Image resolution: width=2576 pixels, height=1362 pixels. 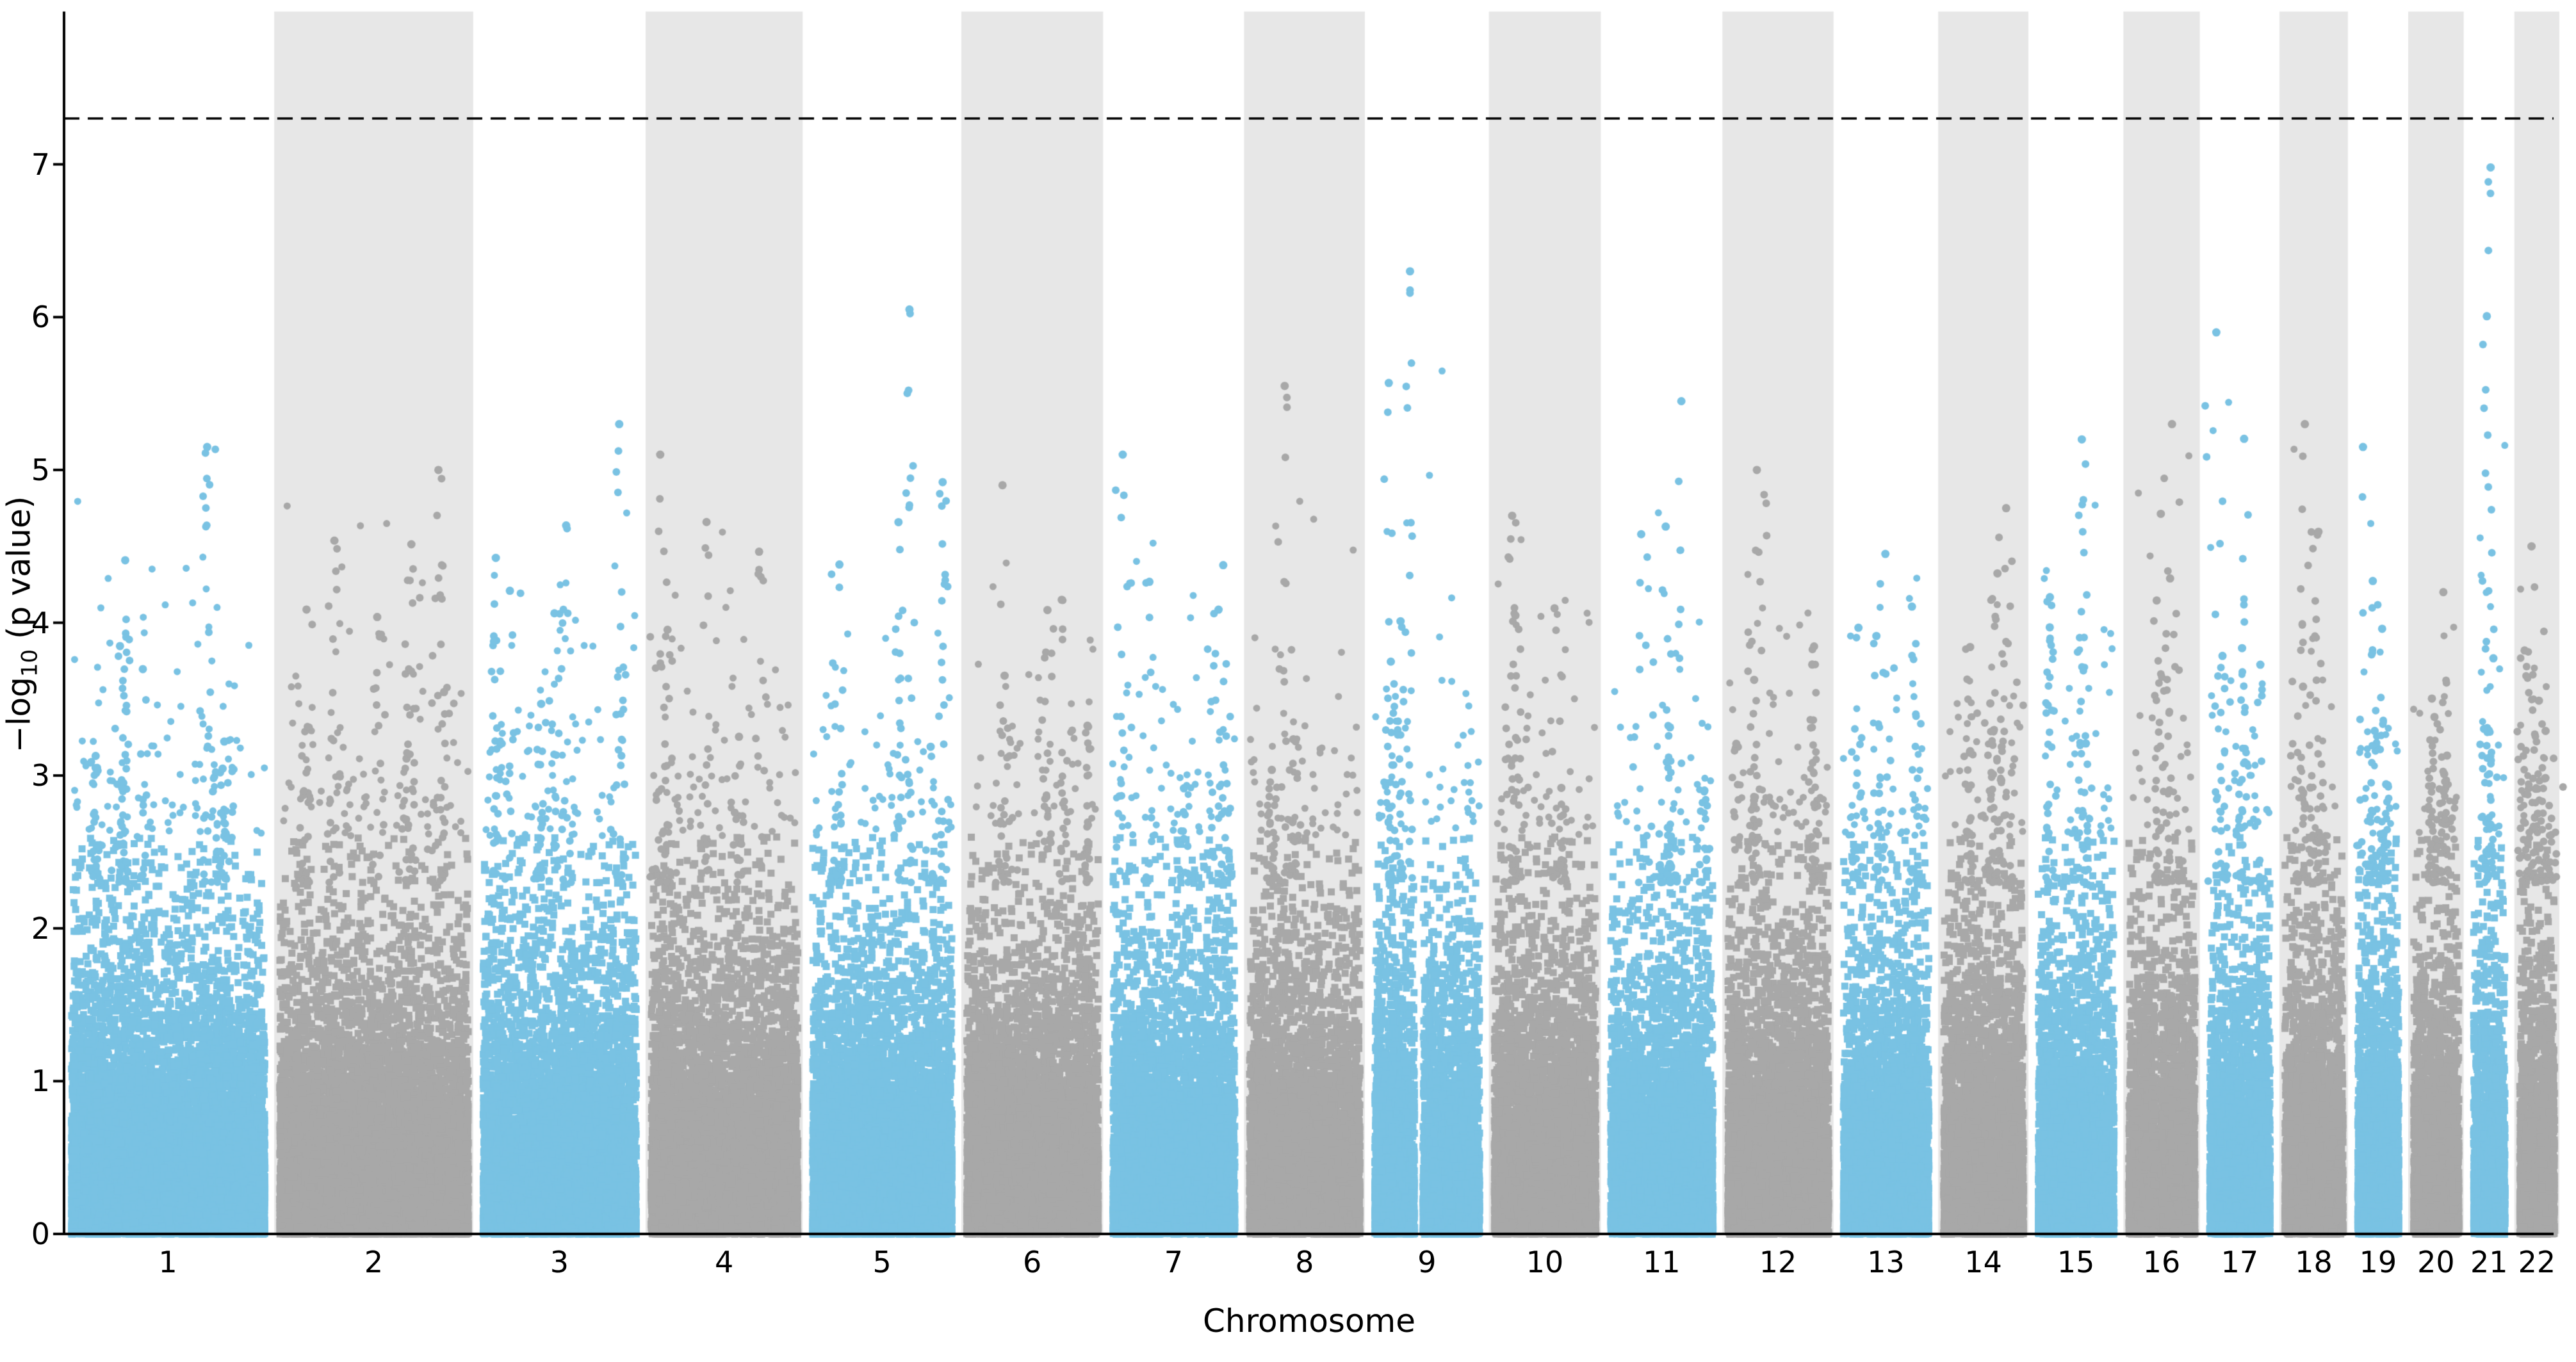 What do you see at coordinates (40, 1081) in the screenshot?
I see `y-tick-label-1: 1` at bounding box center [40, 1081].